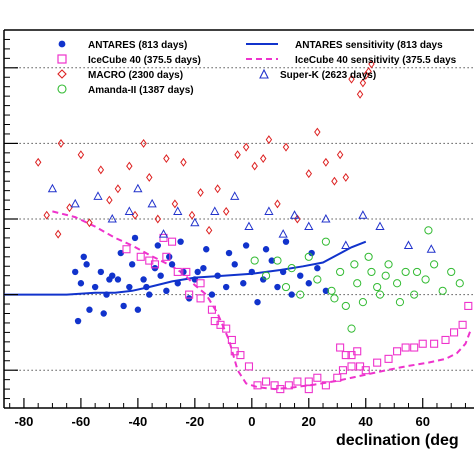 The image size is (474, 474). What do you see at coordinates (194, 421) in the screenshot?
I see `x-tick-label: -20` at bounding box center [194, 421].